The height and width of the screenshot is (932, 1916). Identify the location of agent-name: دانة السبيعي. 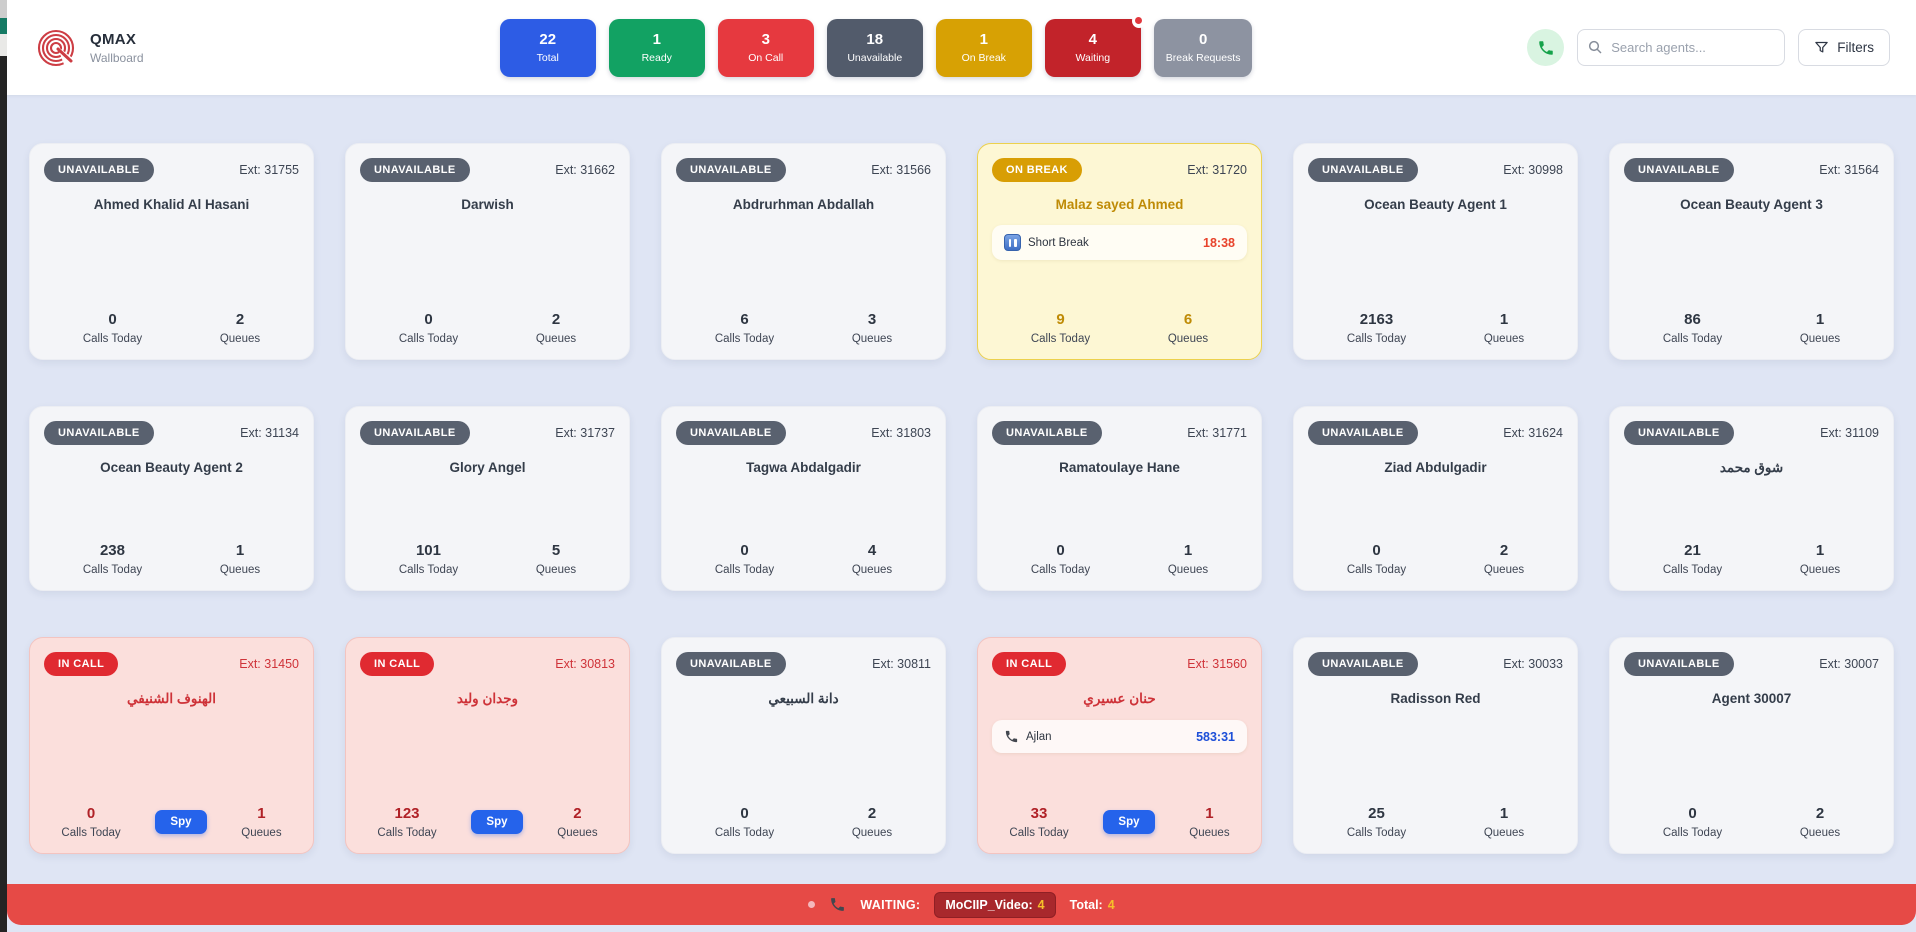
(803, 698).